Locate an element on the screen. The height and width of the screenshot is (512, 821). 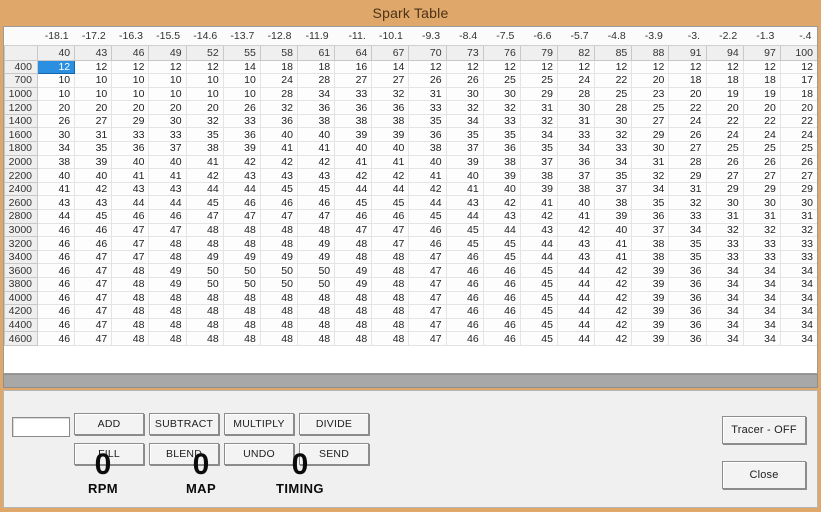
cell-r12-c17: 34 is located at coordinates (687, 230).